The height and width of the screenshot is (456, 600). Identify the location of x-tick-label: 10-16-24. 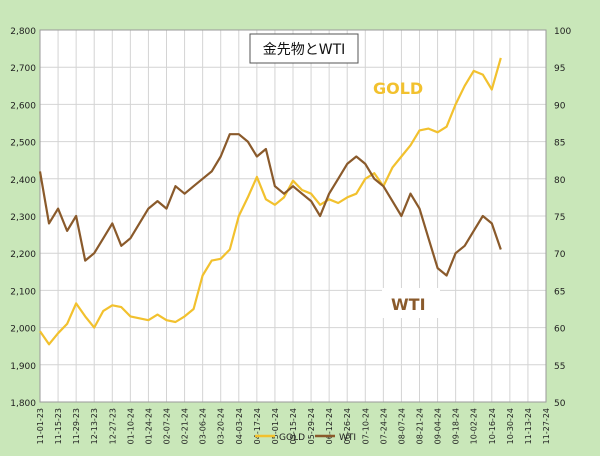
(492, 426).